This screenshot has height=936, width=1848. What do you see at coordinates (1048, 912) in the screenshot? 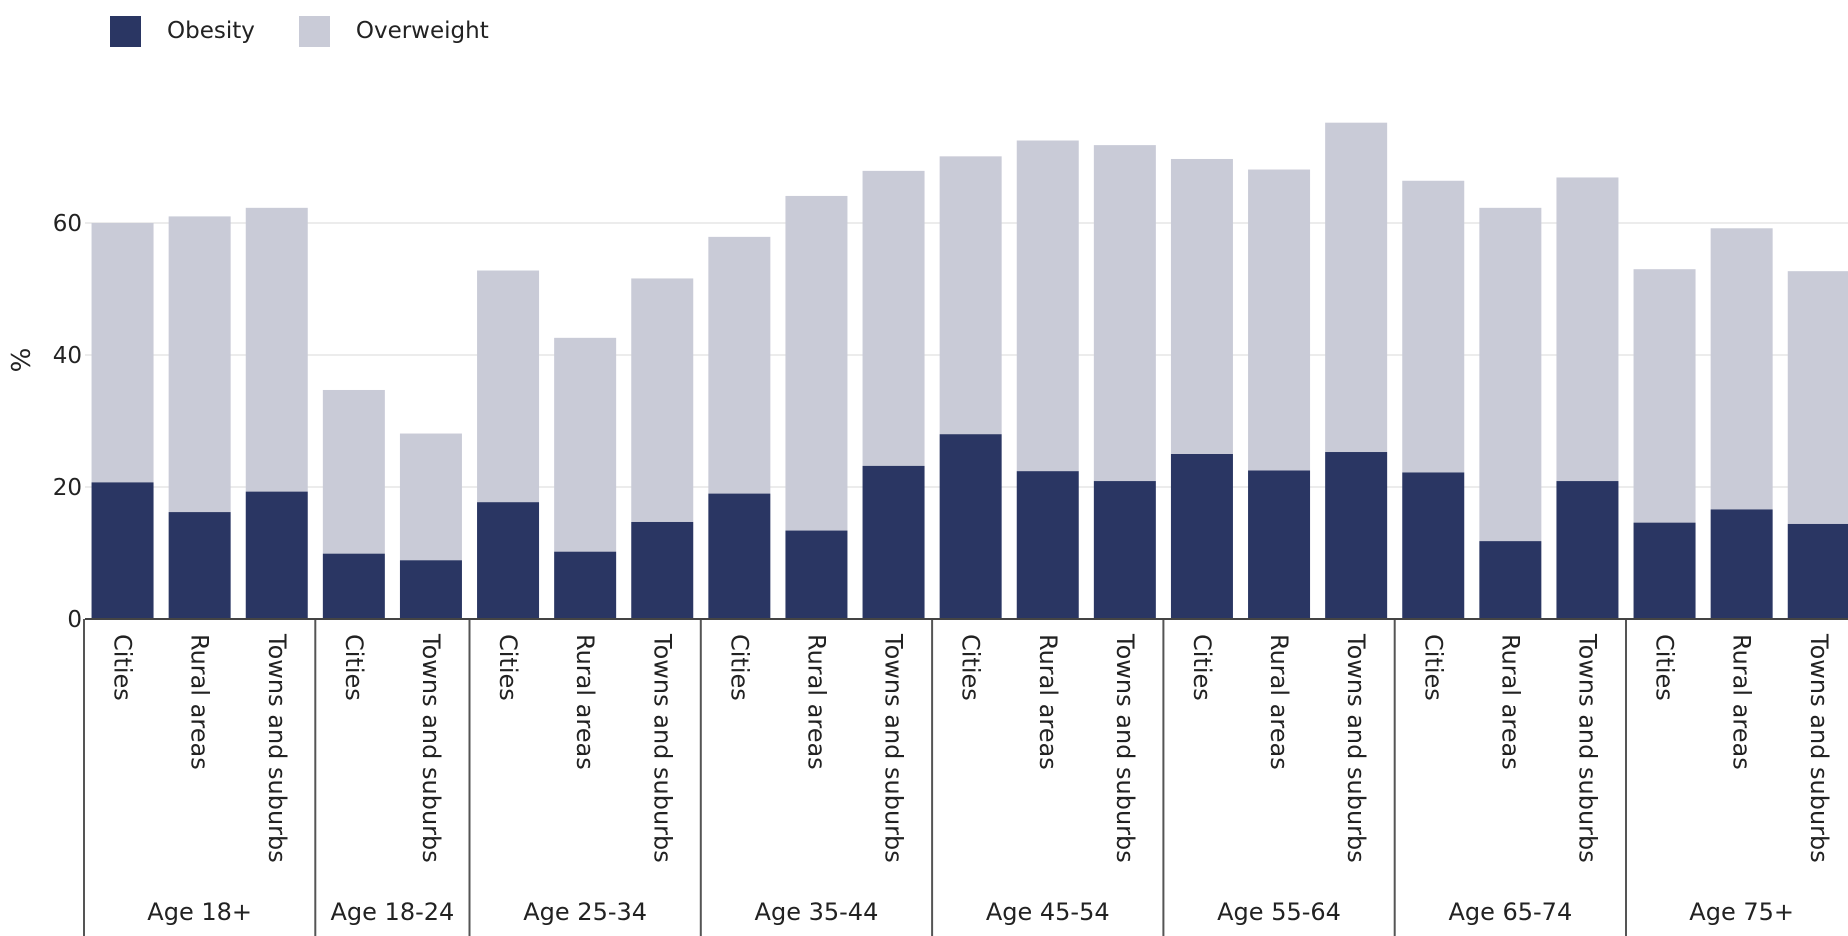
I see `x-group-label: Age 45-54` at bounding box center [1048, 912].